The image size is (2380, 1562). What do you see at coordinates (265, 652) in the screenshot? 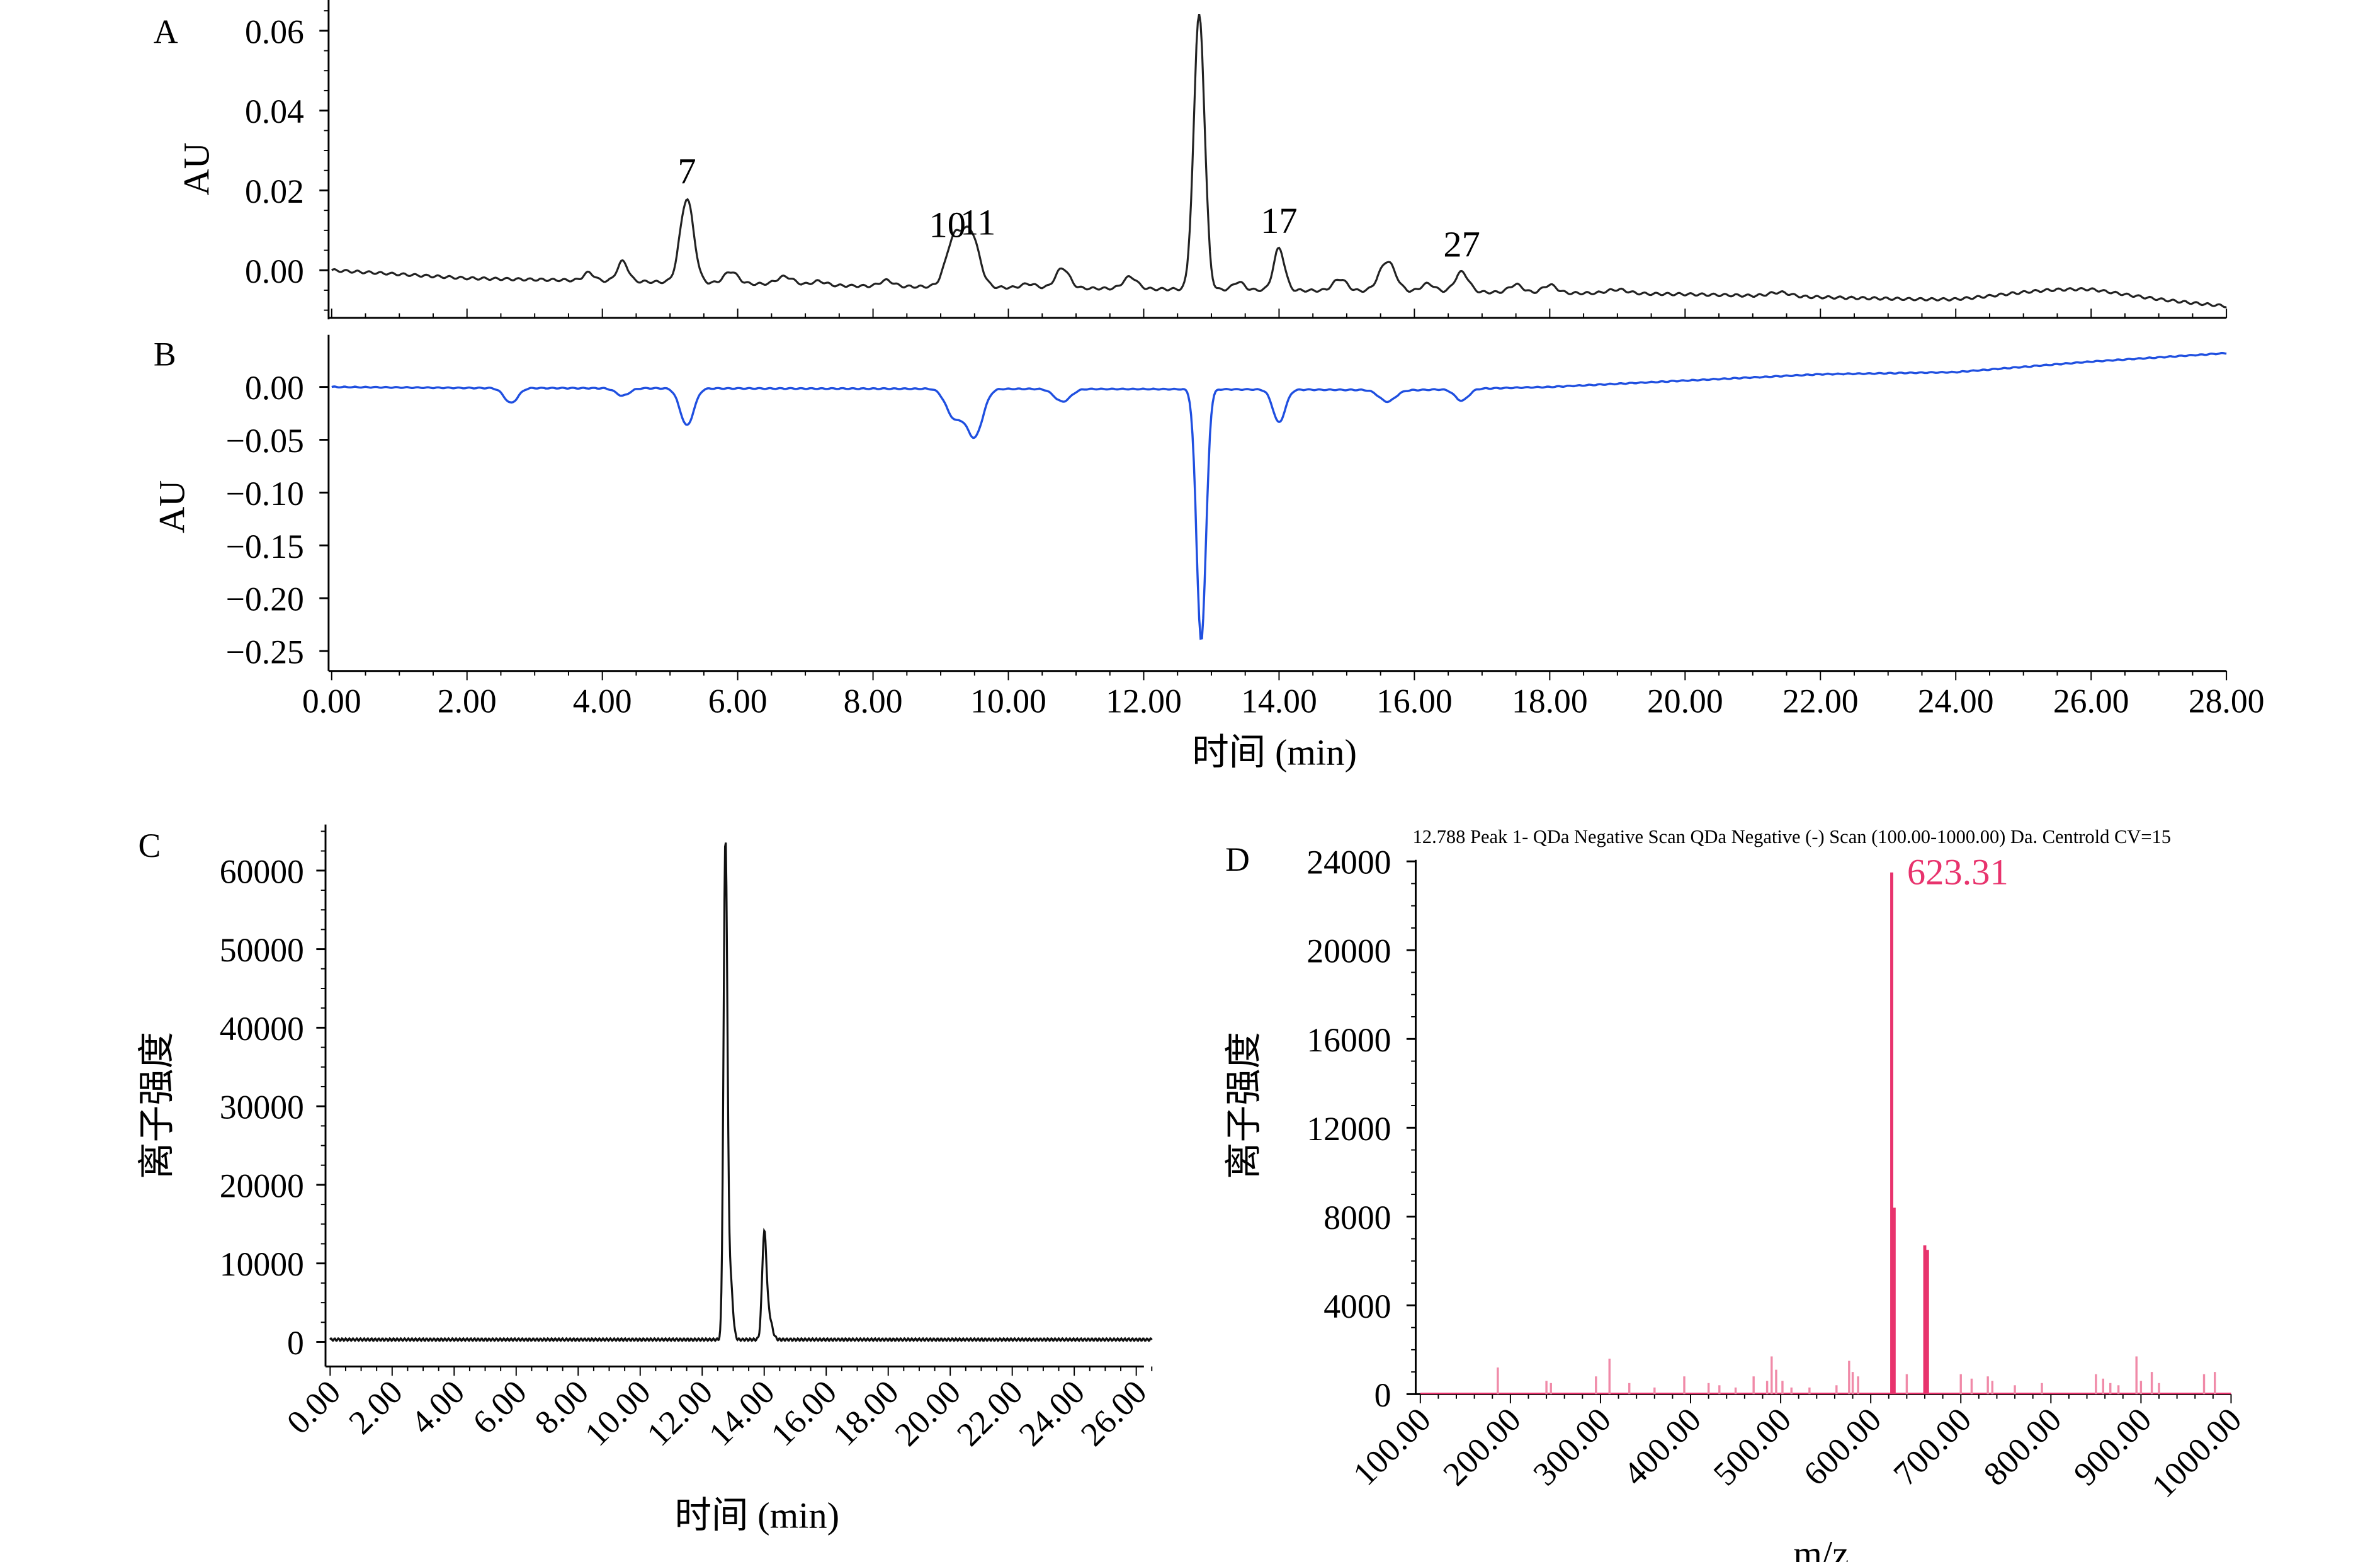
I see `panel-b-y-tick-label: −0.25` at bounding box center [265, 652].